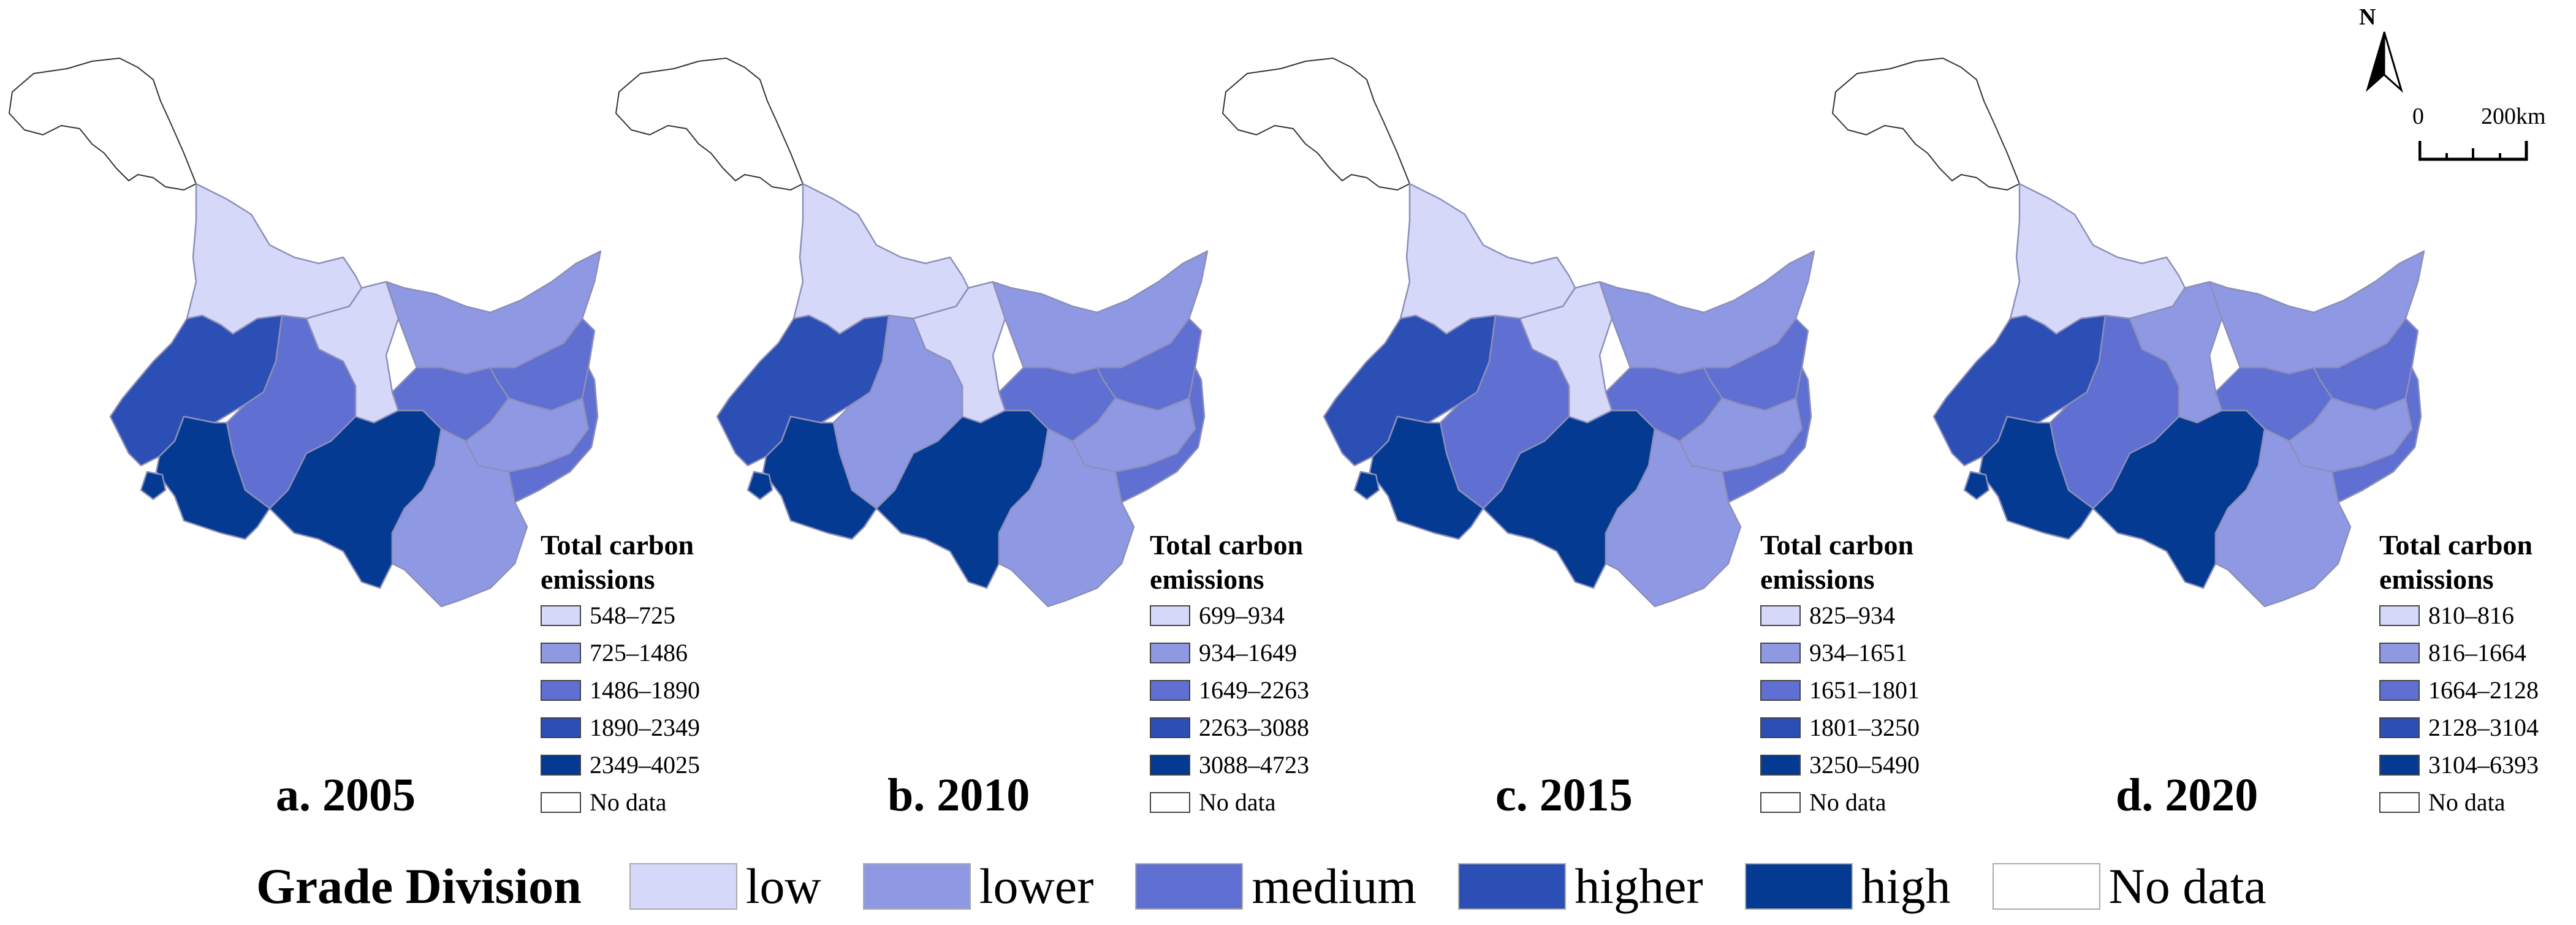 The image size is (2576, 925). Describe the element at coordinates (1580, 887) in the screenshot. I see `grade-item-higher: higher` at that location.